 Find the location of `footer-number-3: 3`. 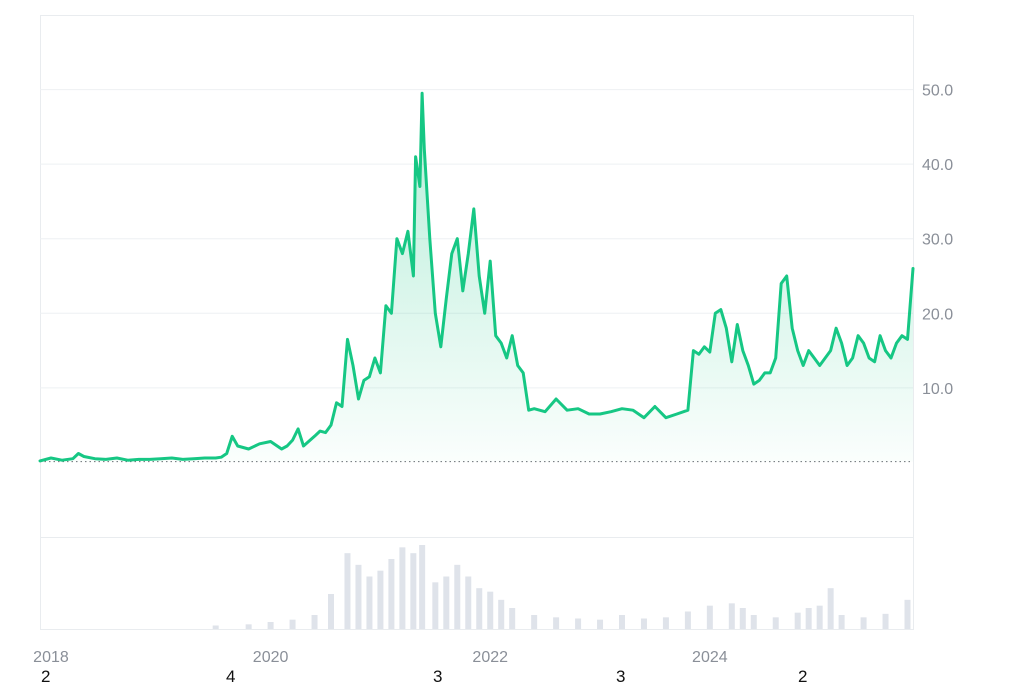

footer-number-3: 3 is located at coordinates (437, 675).